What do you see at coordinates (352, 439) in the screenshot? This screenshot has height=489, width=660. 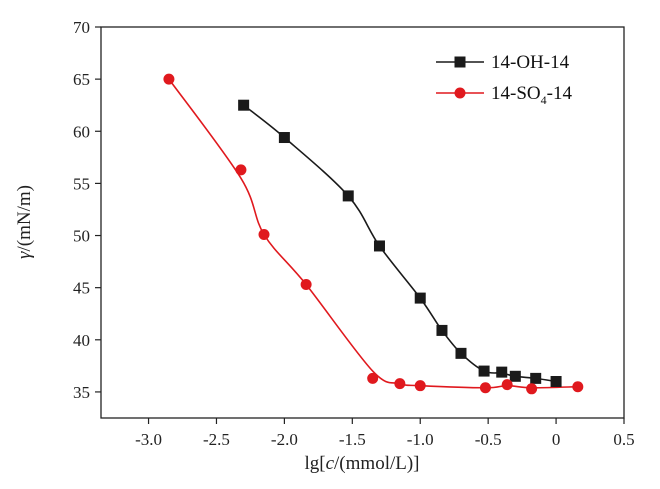 I see `x-tick-label: -1.5` at bounding box center [352, 439].